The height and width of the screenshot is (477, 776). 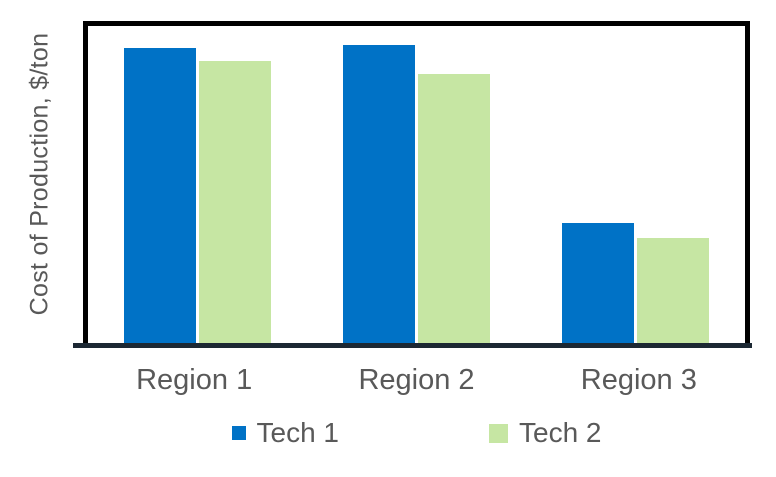 I want to click on x-axis-category-labels: Region 1 Region 2 Region 3, so click(x=416, y=380).